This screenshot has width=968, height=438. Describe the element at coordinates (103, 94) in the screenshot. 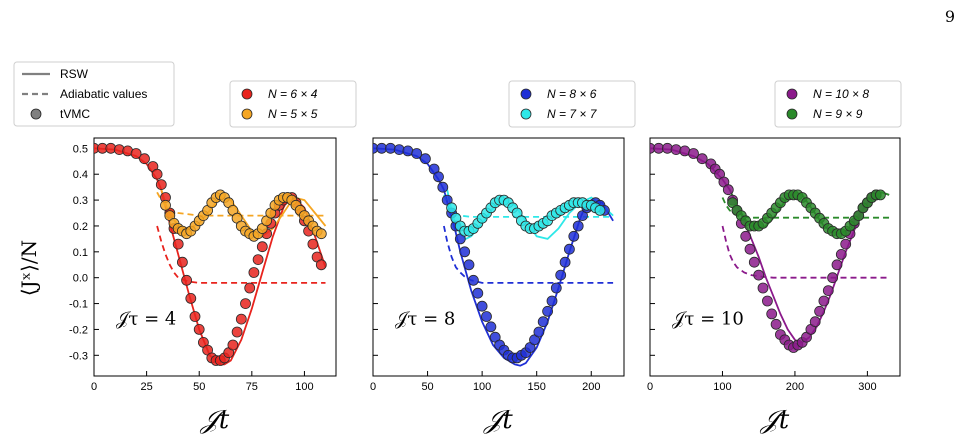

I see `legend-label-adiabatic: Adiabatic values` at that location.